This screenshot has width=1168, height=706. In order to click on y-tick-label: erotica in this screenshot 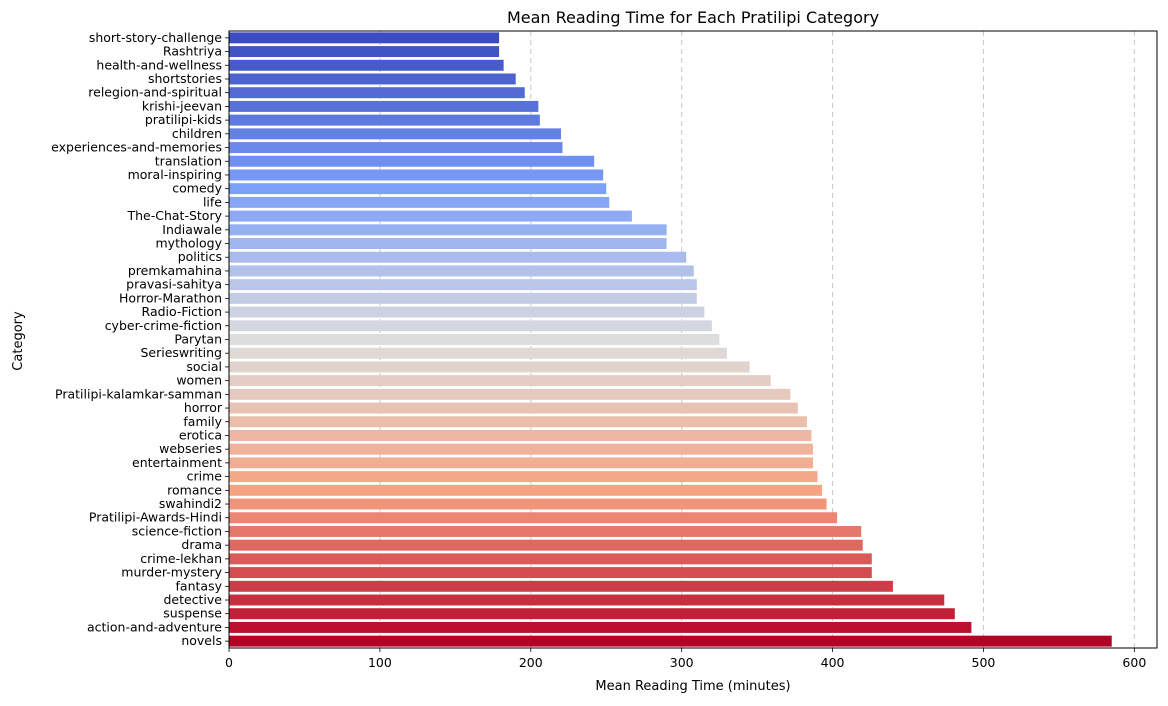, I will do `click(200, 434)`.